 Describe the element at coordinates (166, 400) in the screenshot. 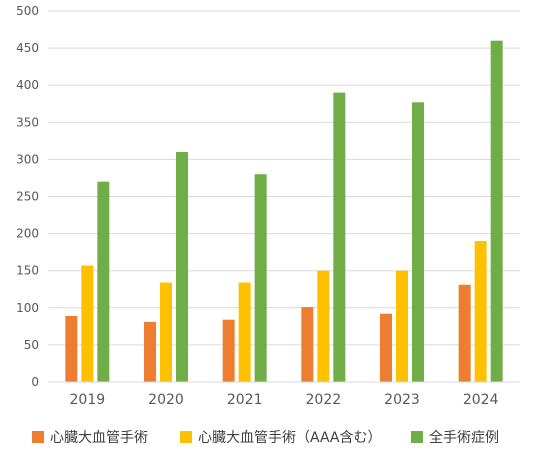

I see `x-tick-label-2020: 2020` at that location.